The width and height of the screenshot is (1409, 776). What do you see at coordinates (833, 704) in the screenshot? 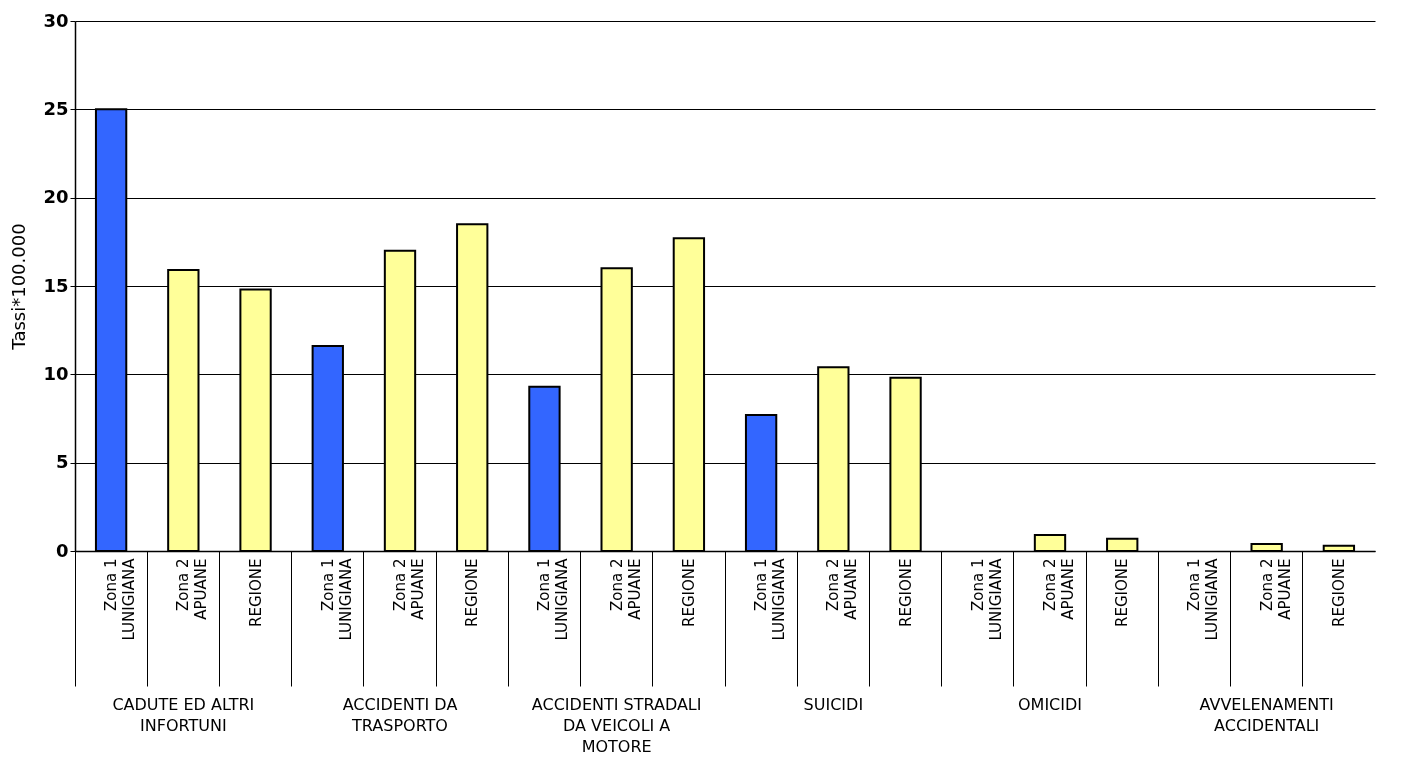
I see `text: SUICIDI` at bounding box center [833, 704].